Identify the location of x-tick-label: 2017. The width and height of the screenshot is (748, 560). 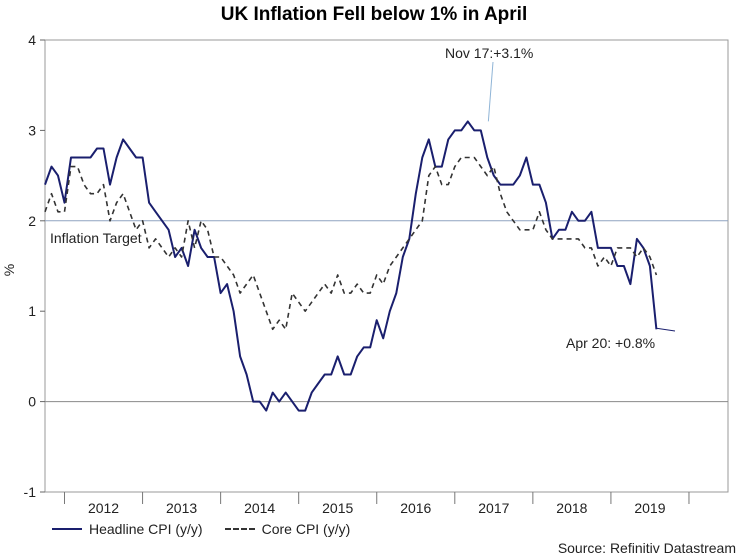
(493, 508).